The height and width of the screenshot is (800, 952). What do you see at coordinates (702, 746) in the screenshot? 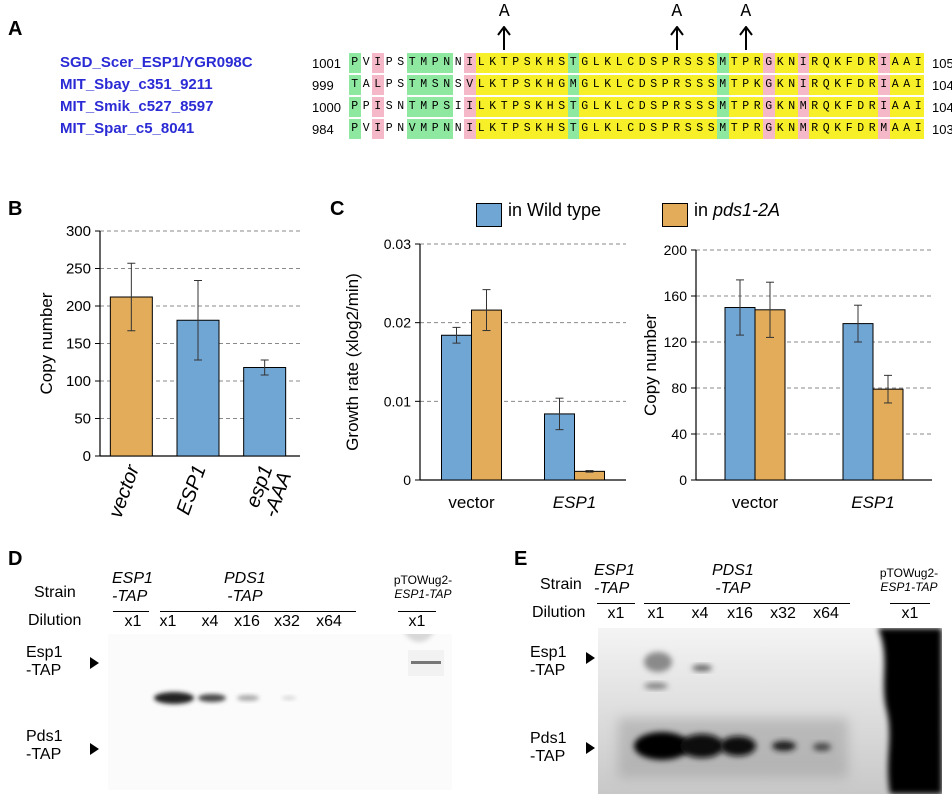
I see `blot-e-band-pds1-x4` at bounding box center [702, 746].